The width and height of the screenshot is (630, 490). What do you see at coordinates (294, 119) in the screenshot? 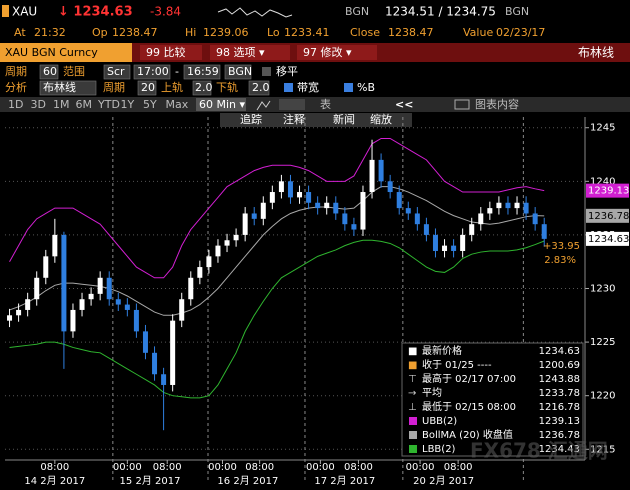
I see `tool-annotate: 注释` at bounding box center [294, 119].